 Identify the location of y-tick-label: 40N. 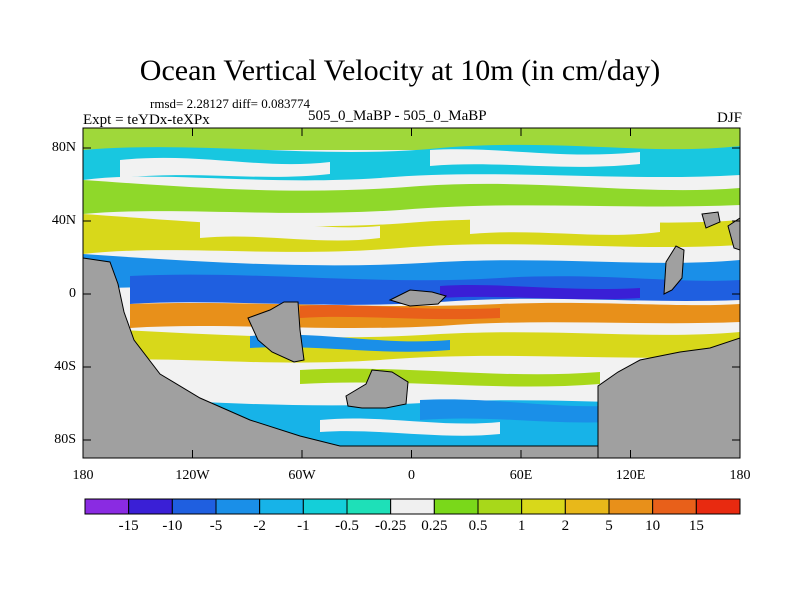
(63, 220).